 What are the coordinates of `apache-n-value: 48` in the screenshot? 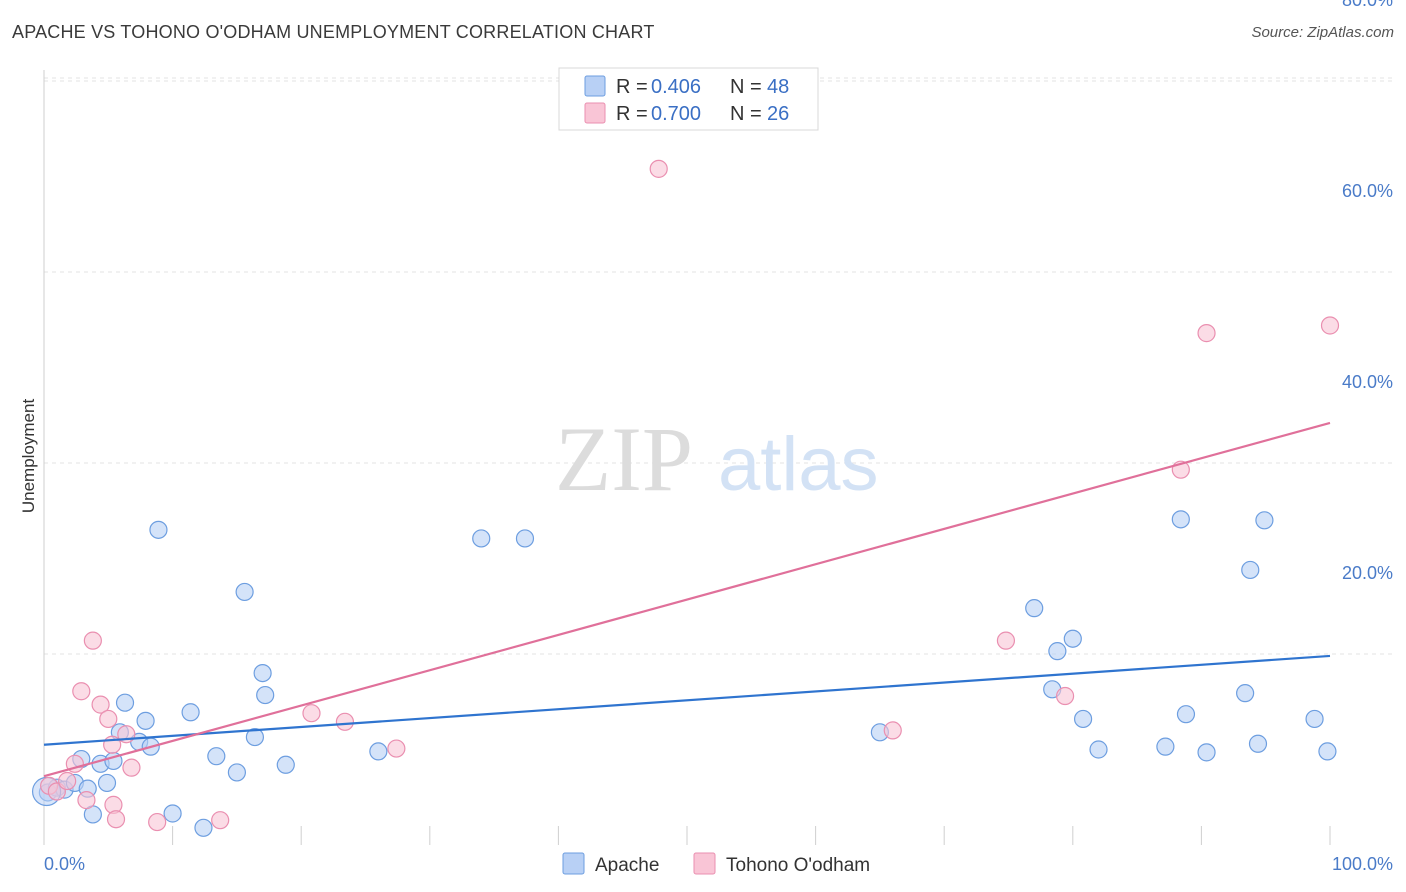 It's located at (778, 87).